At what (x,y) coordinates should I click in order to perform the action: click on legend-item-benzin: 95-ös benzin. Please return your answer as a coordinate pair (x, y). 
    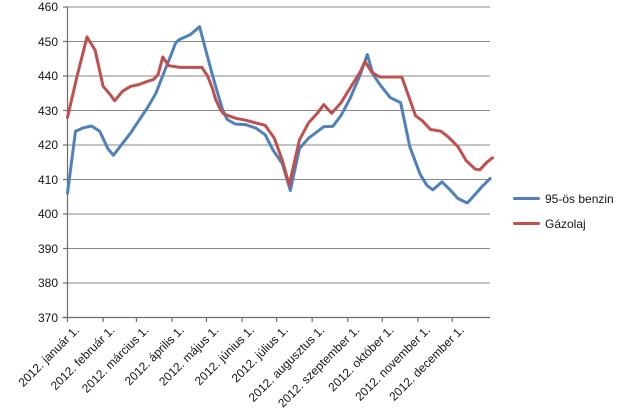
    Looking at the image, I should click on (563, 198).